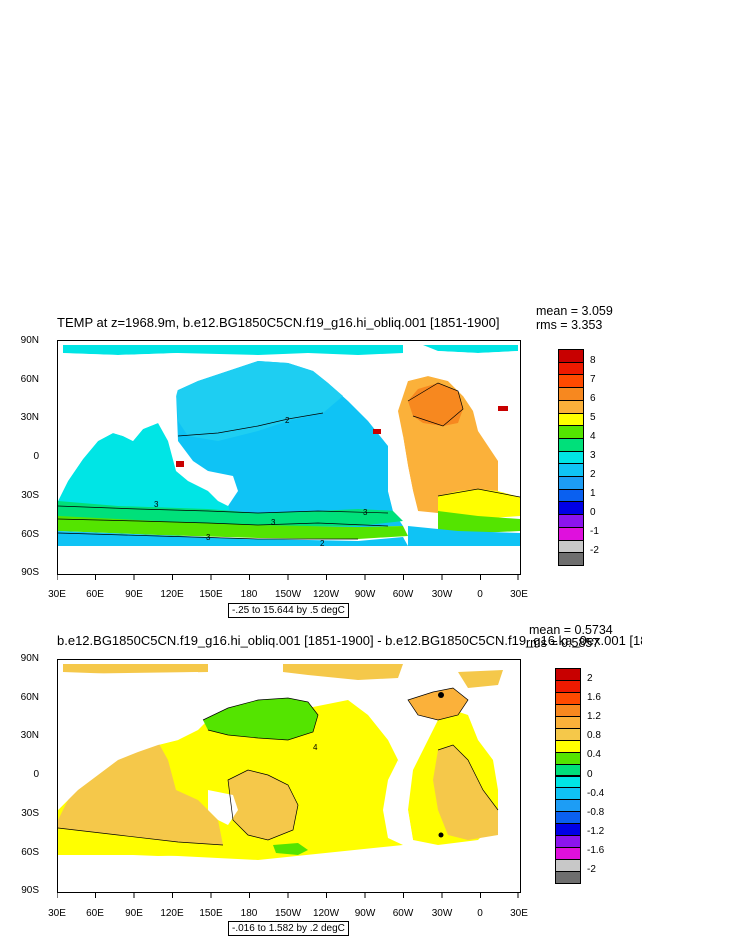  What do you see at coordinates (315, 747) in the screenshot?
I see `bottom-contour-label: 4` at bounding box center [315, 747].